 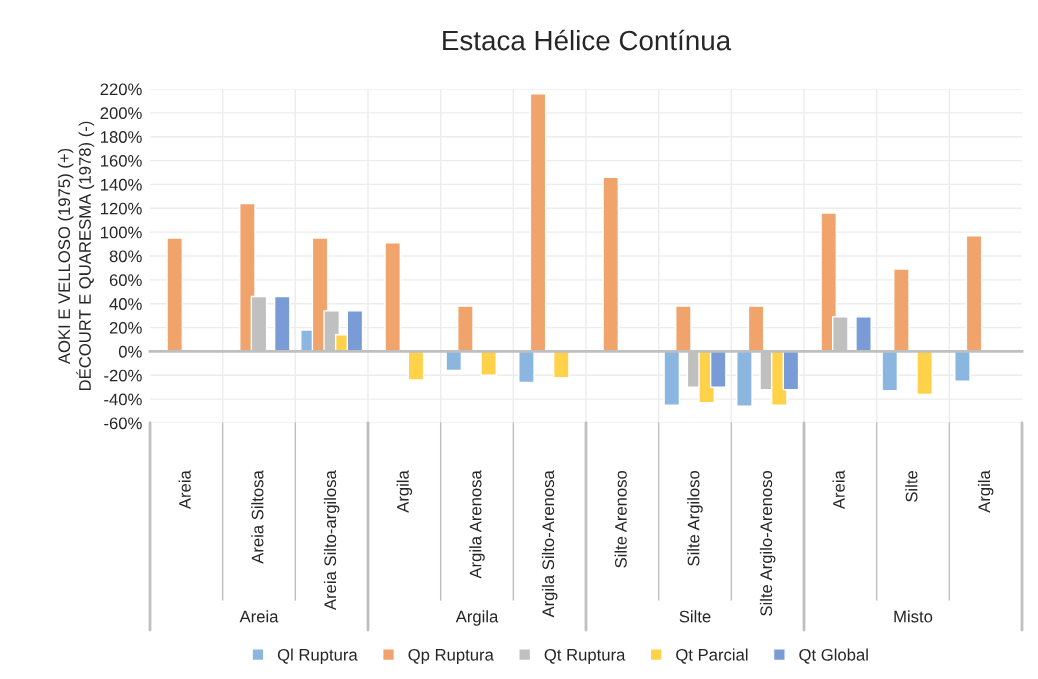 I want to click on y-tick-label: 20%, so click(x=125, y=327).